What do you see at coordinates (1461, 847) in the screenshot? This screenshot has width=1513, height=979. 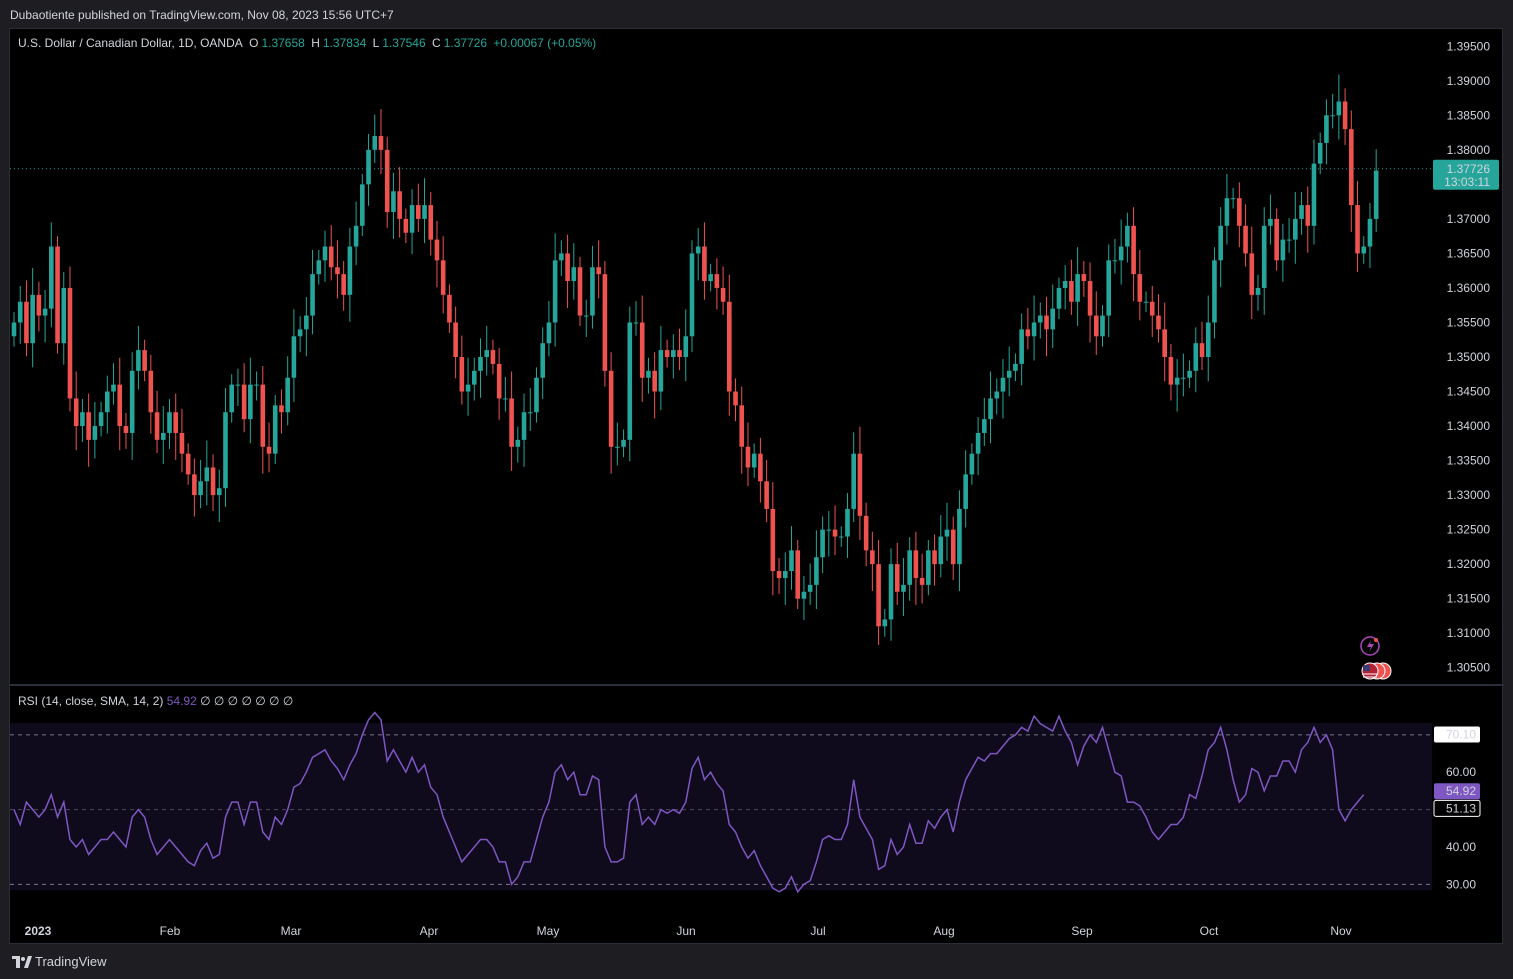 I see `rsi-tick-label: 40.00` at bounding box center [1461, 847].